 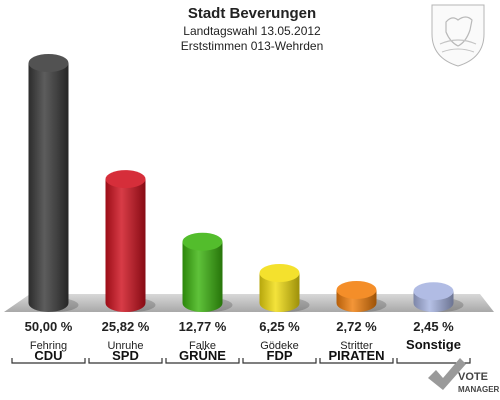 What do you see at coordinates (202, 355) in the screenshot?
I see `party-label-grne: GRÜNE` at bounding box center [202, 355].